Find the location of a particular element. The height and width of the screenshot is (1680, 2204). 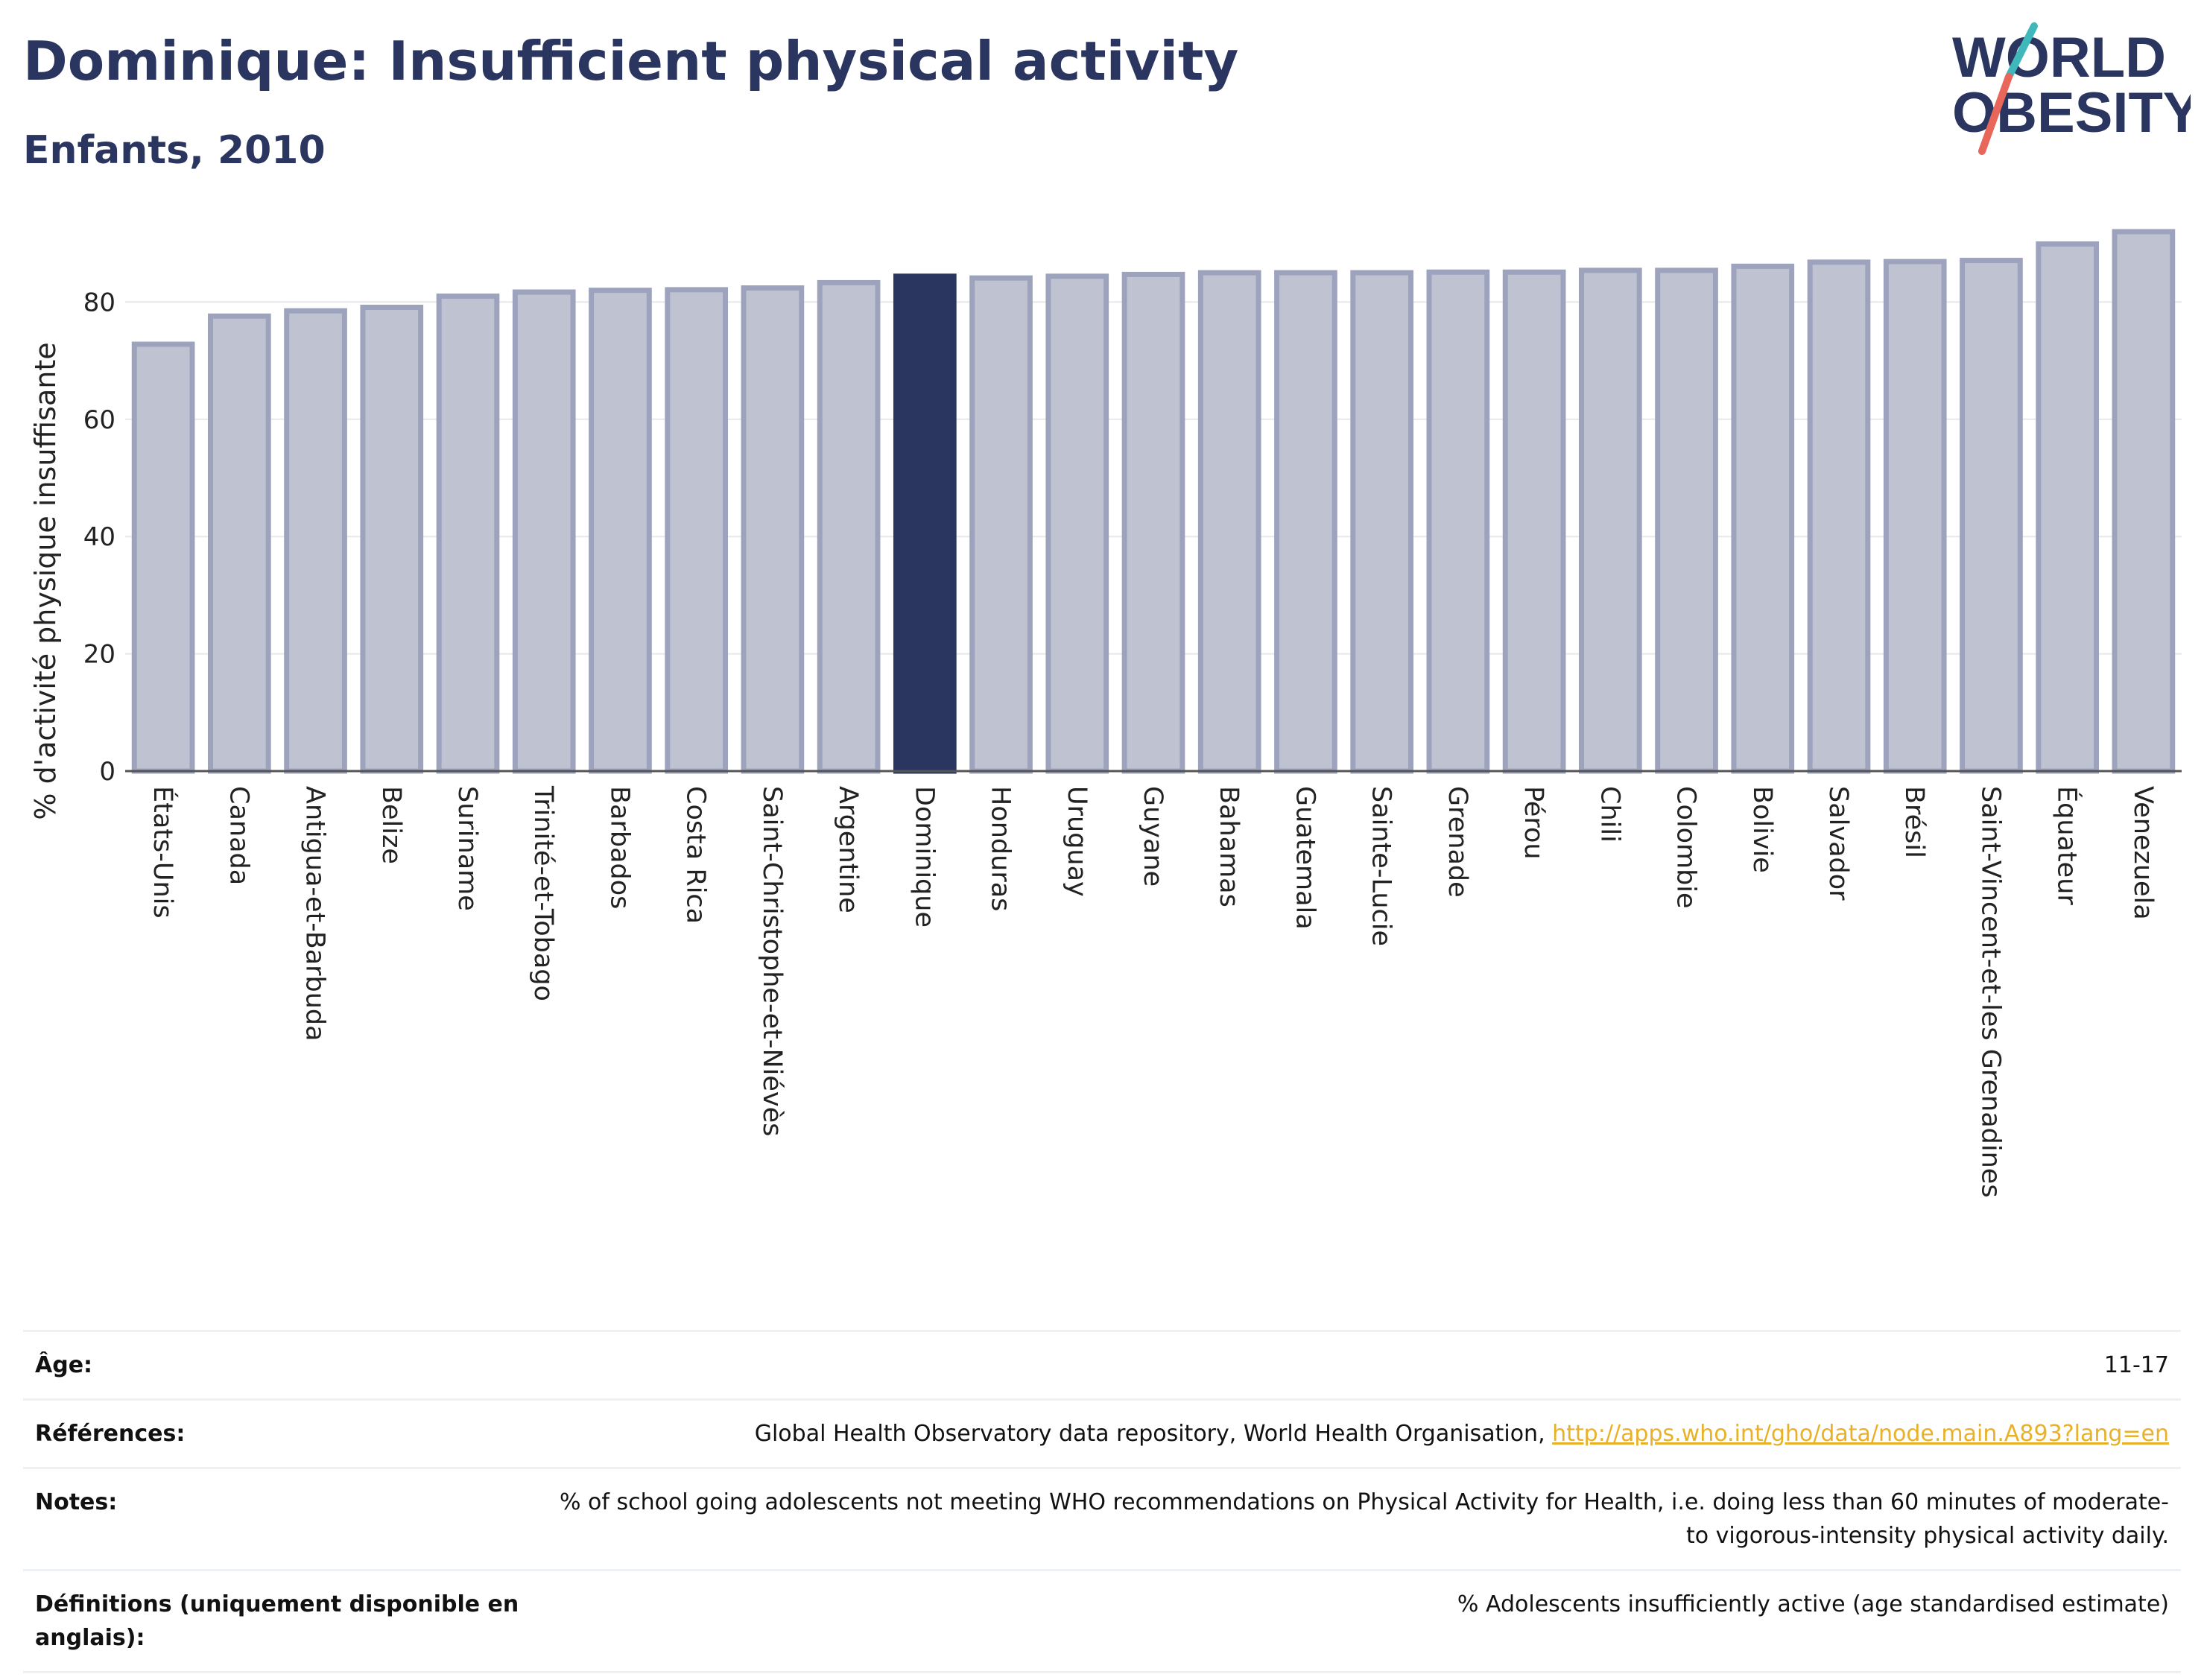

y-tick-labels: 0 20 40 60 80 is located at coordinates (99, 537).